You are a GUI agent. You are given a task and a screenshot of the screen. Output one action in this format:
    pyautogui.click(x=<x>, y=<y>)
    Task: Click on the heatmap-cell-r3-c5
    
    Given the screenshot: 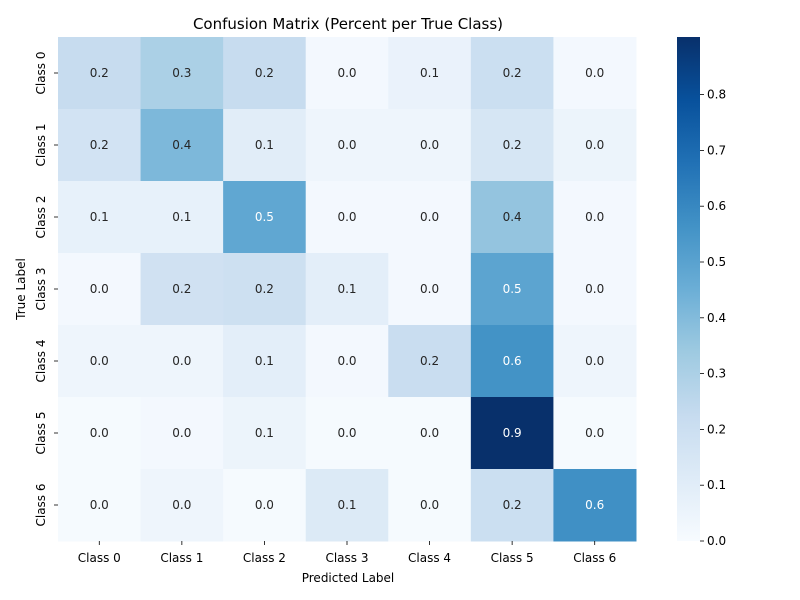 What is the action you would take?
    pyautogui.click(x=512, y=289)
    